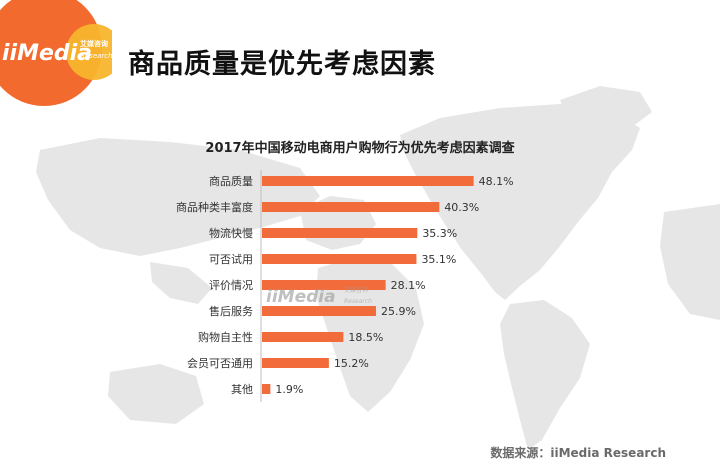 The image size is (720, 468). Describe the element at coordinates (461, 207) in the screenshot. I see `value-label: 40.3%` at that location.